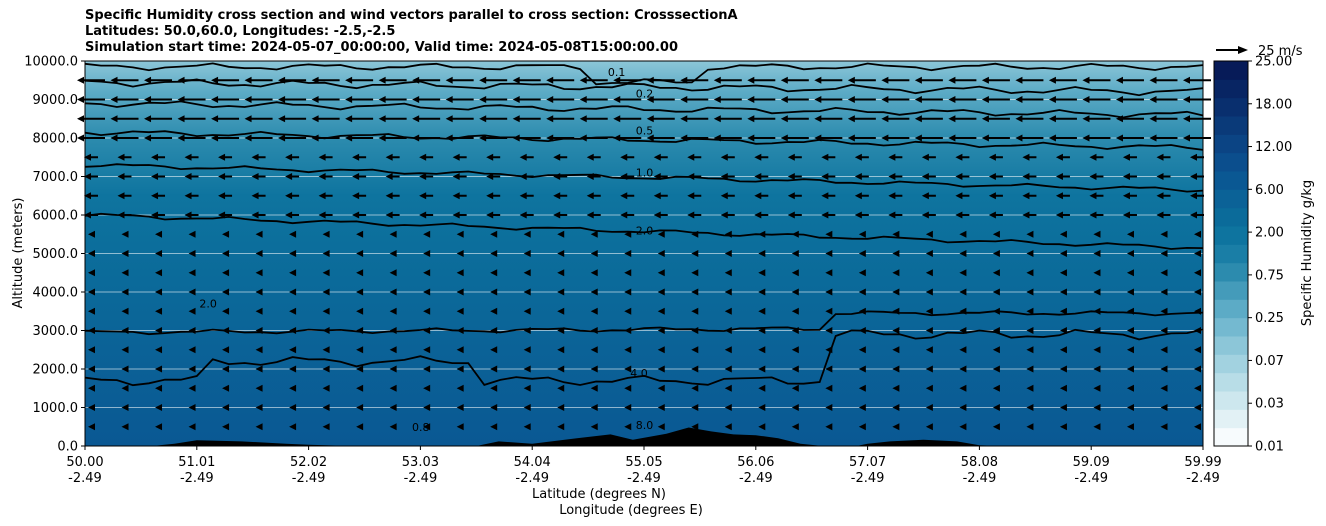 The height and width of the screenshot is (526, 1326). Describe the element at coordinates (1273, 147) in the screenshot. I see `colorbar-tick-label: 12.00` at that location.